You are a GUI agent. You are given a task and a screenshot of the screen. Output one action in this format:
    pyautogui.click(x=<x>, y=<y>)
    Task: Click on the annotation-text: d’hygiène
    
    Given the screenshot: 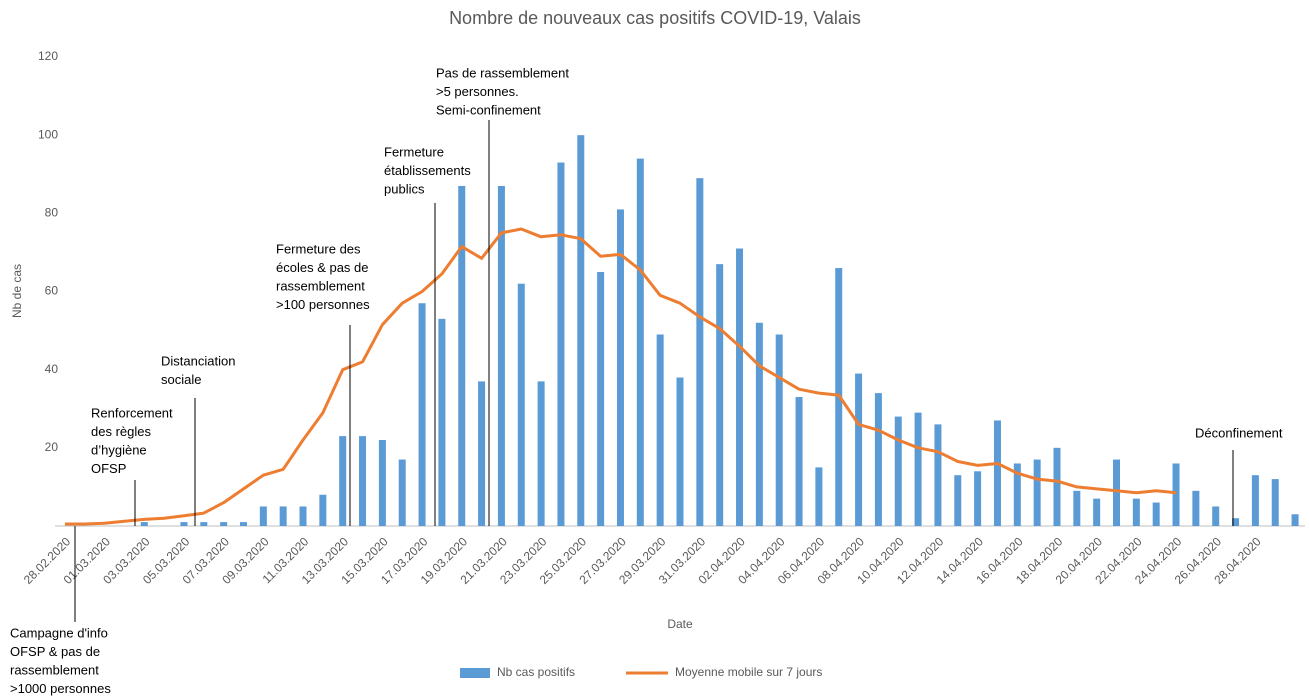 What is the action you would take?
    pyautogui.click(x=119, y=449)
    